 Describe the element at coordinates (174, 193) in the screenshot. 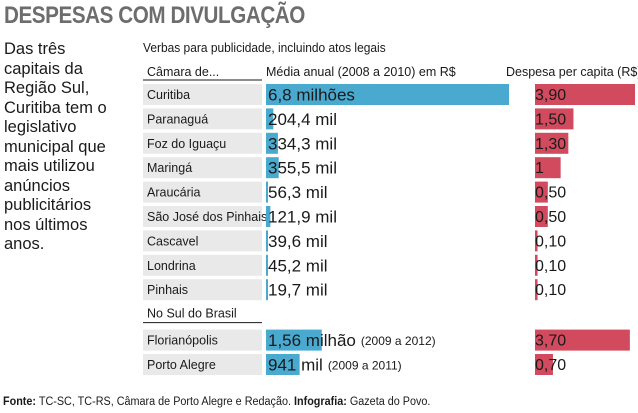

I see `city-label: Araucária` at that location.